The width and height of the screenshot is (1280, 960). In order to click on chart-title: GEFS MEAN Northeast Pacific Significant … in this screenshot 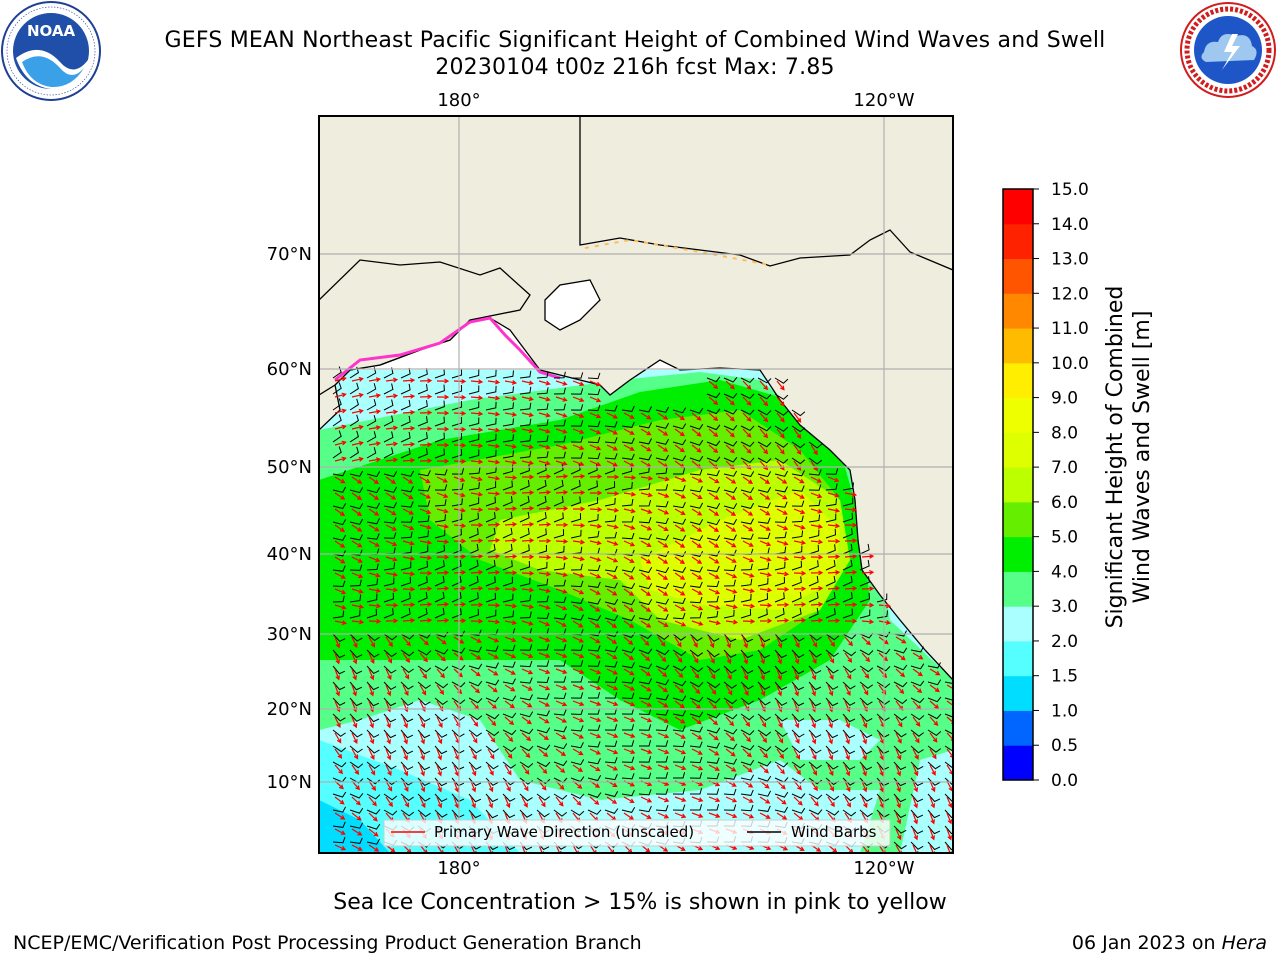, I will do `click(635, 40)`.